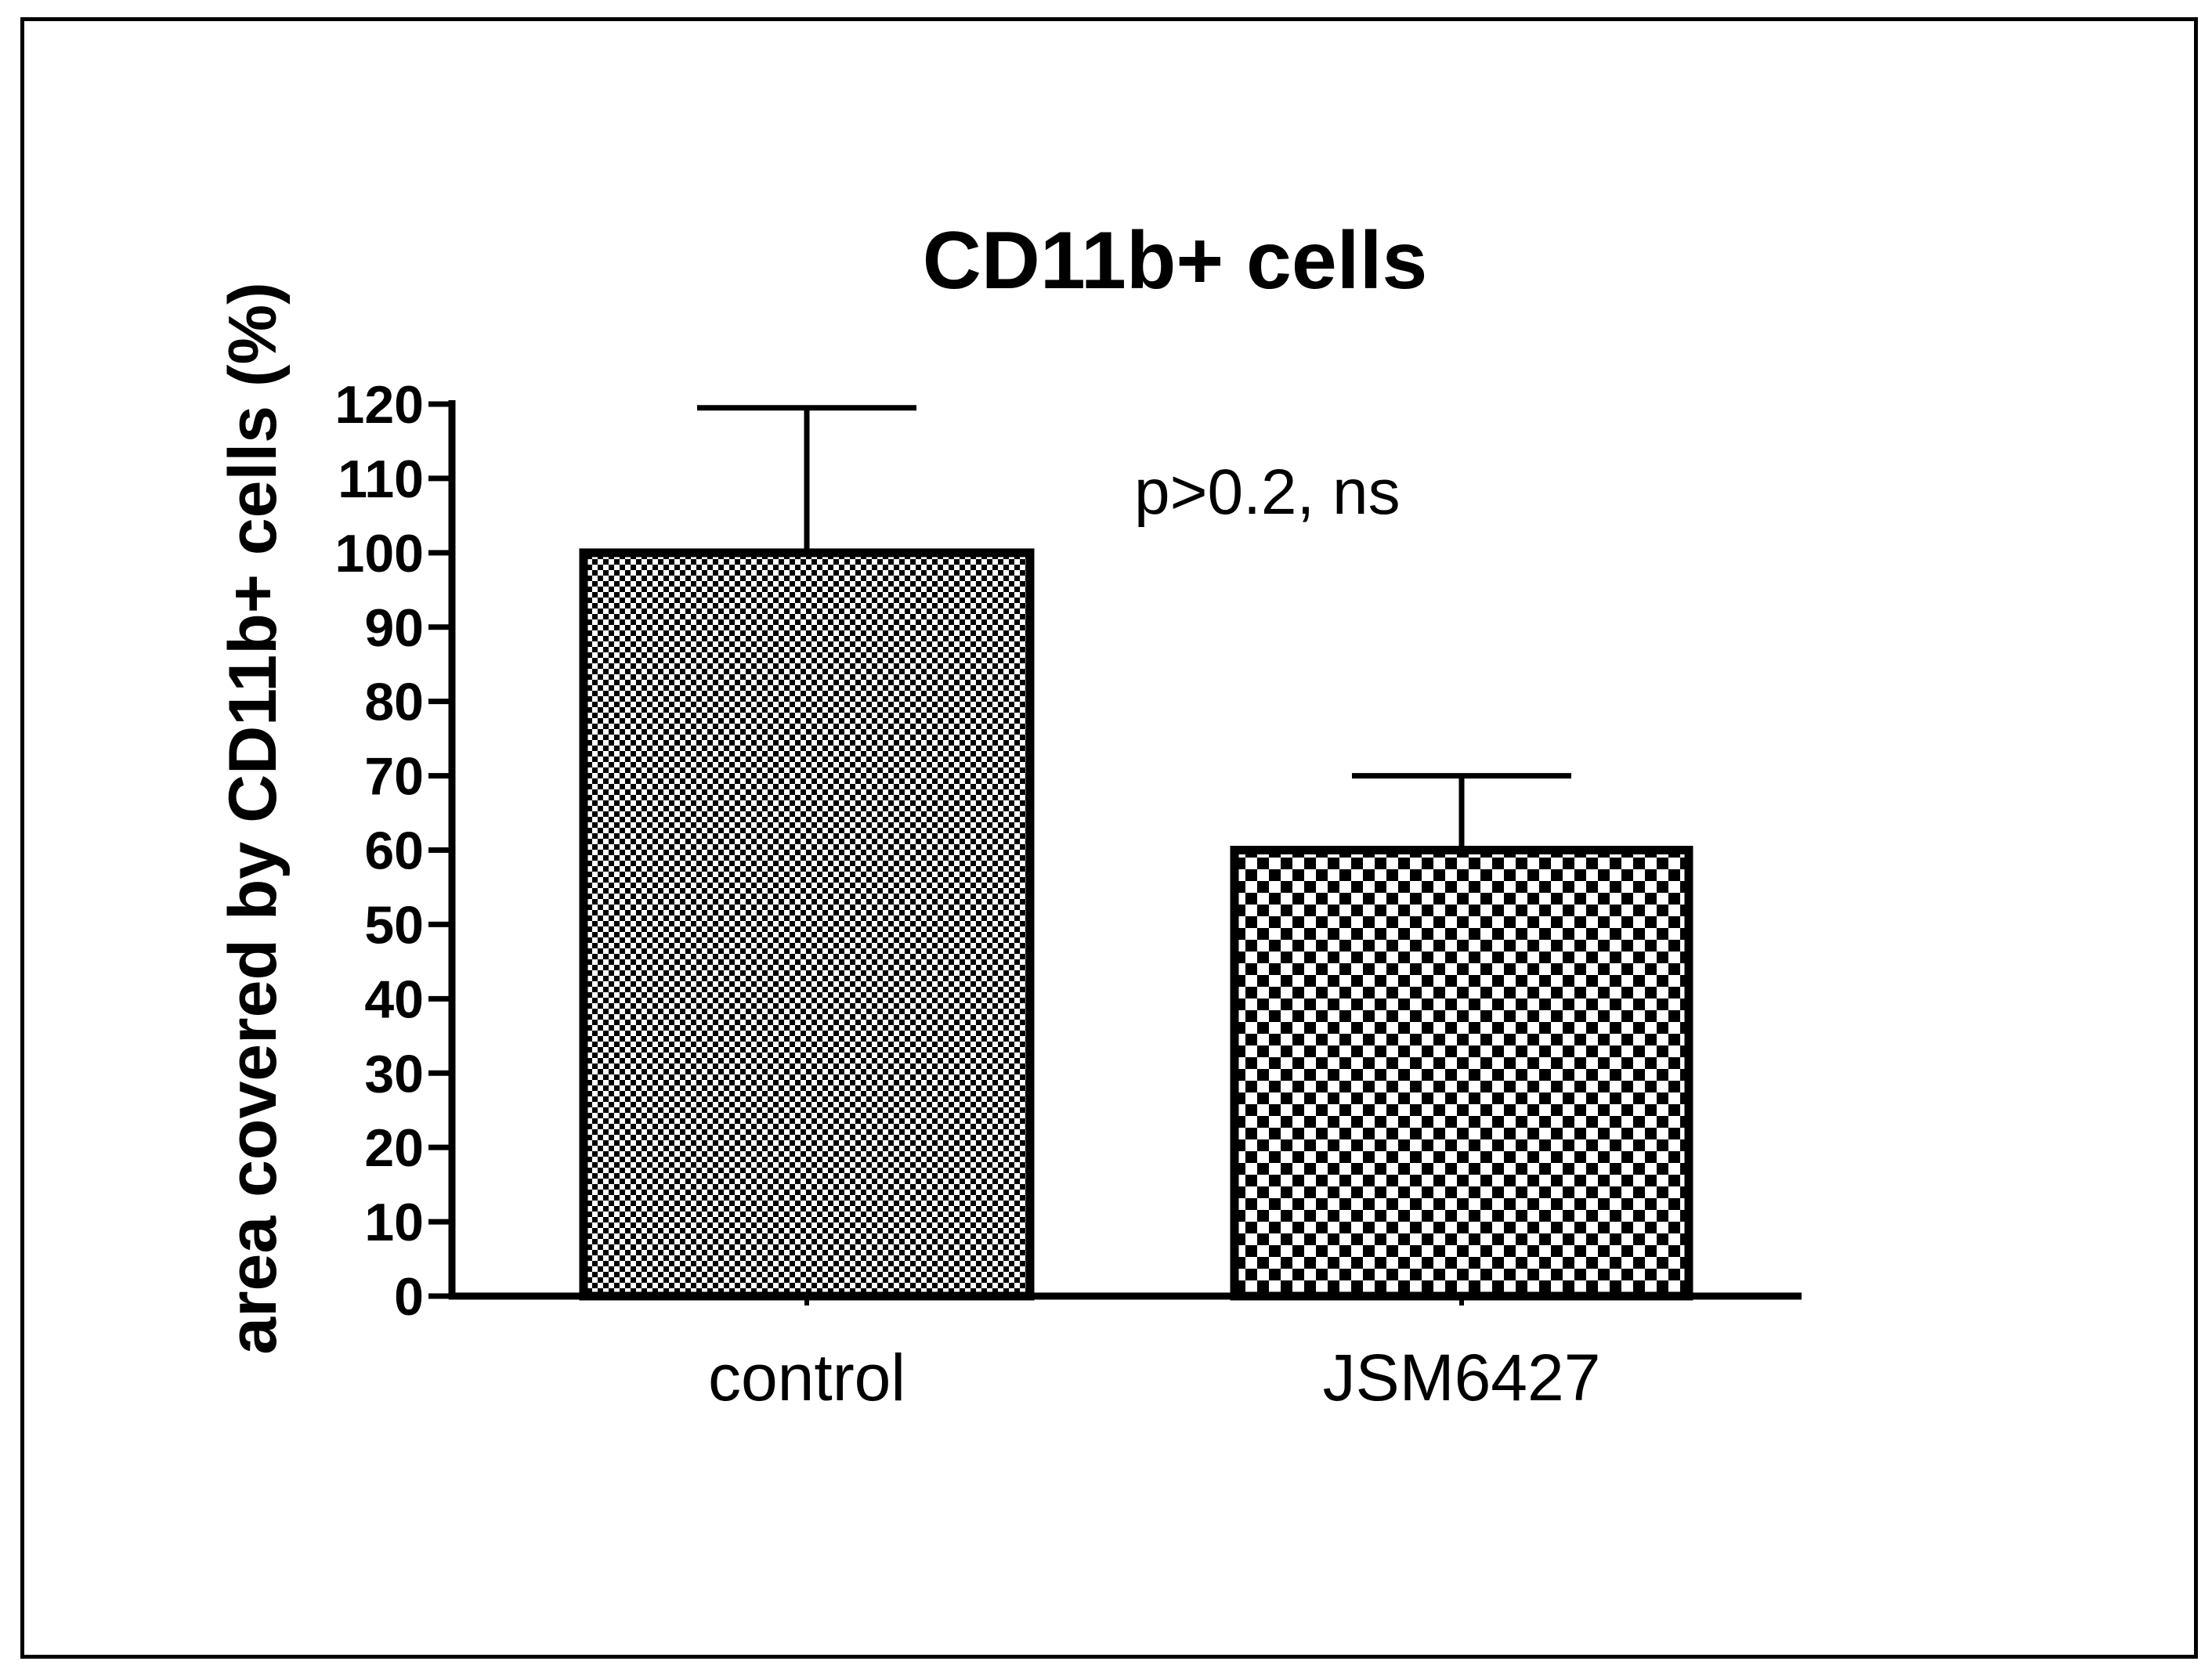 This screenshot has height=1672, width=2212. Describe the element at coordinates (807, 925) in the screenshot. I see `bar-control` at that location.